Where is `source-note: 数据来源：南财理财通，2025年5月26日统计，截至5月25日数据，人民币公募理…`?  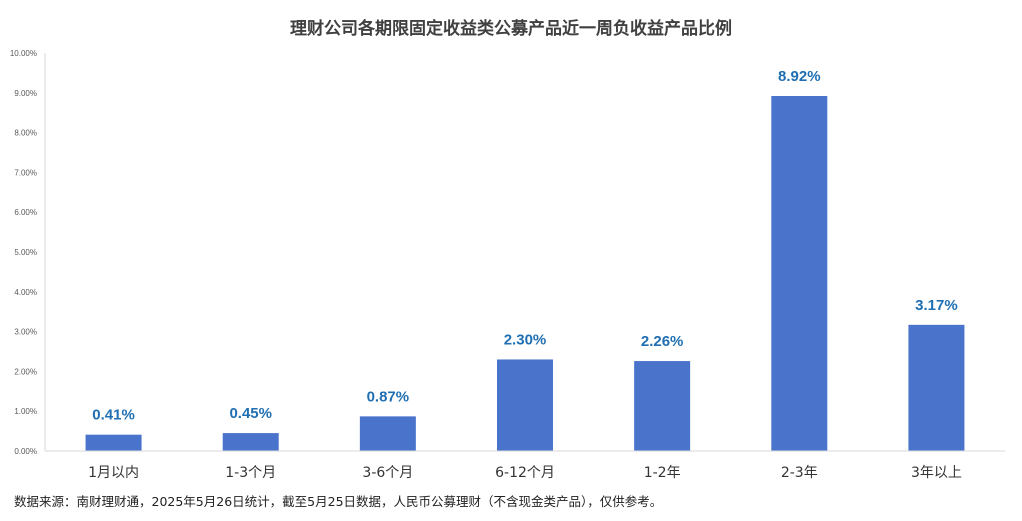
source-note: 数据来源：南财理财通，2025年5月26日统计，截至5月25日数据，人民币公募理… is located at coordinates (338, 501).